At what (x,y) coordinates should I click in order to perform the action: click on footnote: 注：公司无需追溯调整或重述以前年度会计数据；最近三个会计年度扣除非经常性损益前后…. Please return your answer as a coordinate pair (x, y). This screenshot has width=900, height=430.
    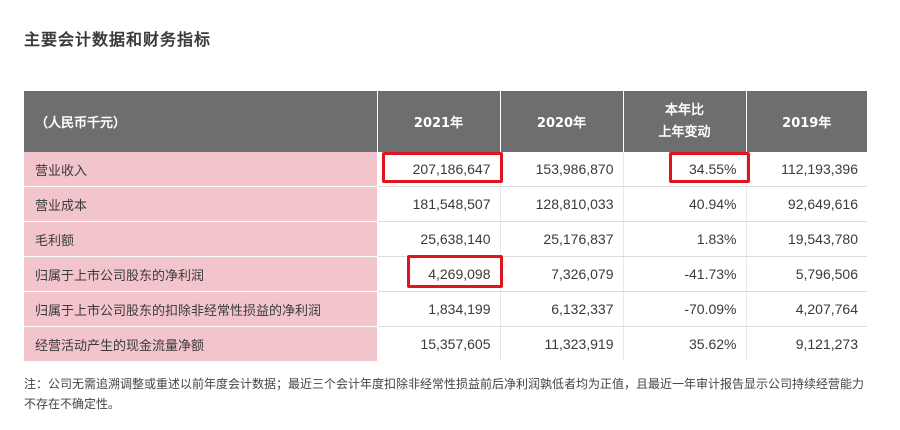
    Looking at the image, I should click on (444, 394).